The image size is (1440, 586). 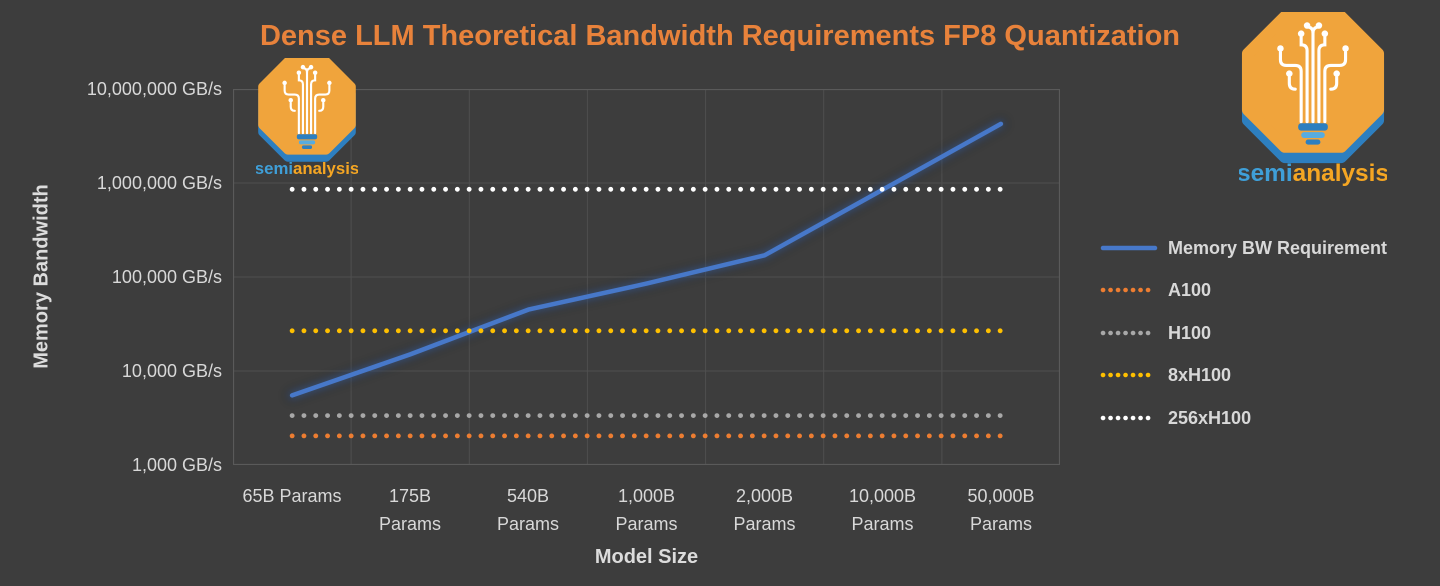 I want to click on semianalysis-logo-large: semianalysis, so click(x=1313, y=99).